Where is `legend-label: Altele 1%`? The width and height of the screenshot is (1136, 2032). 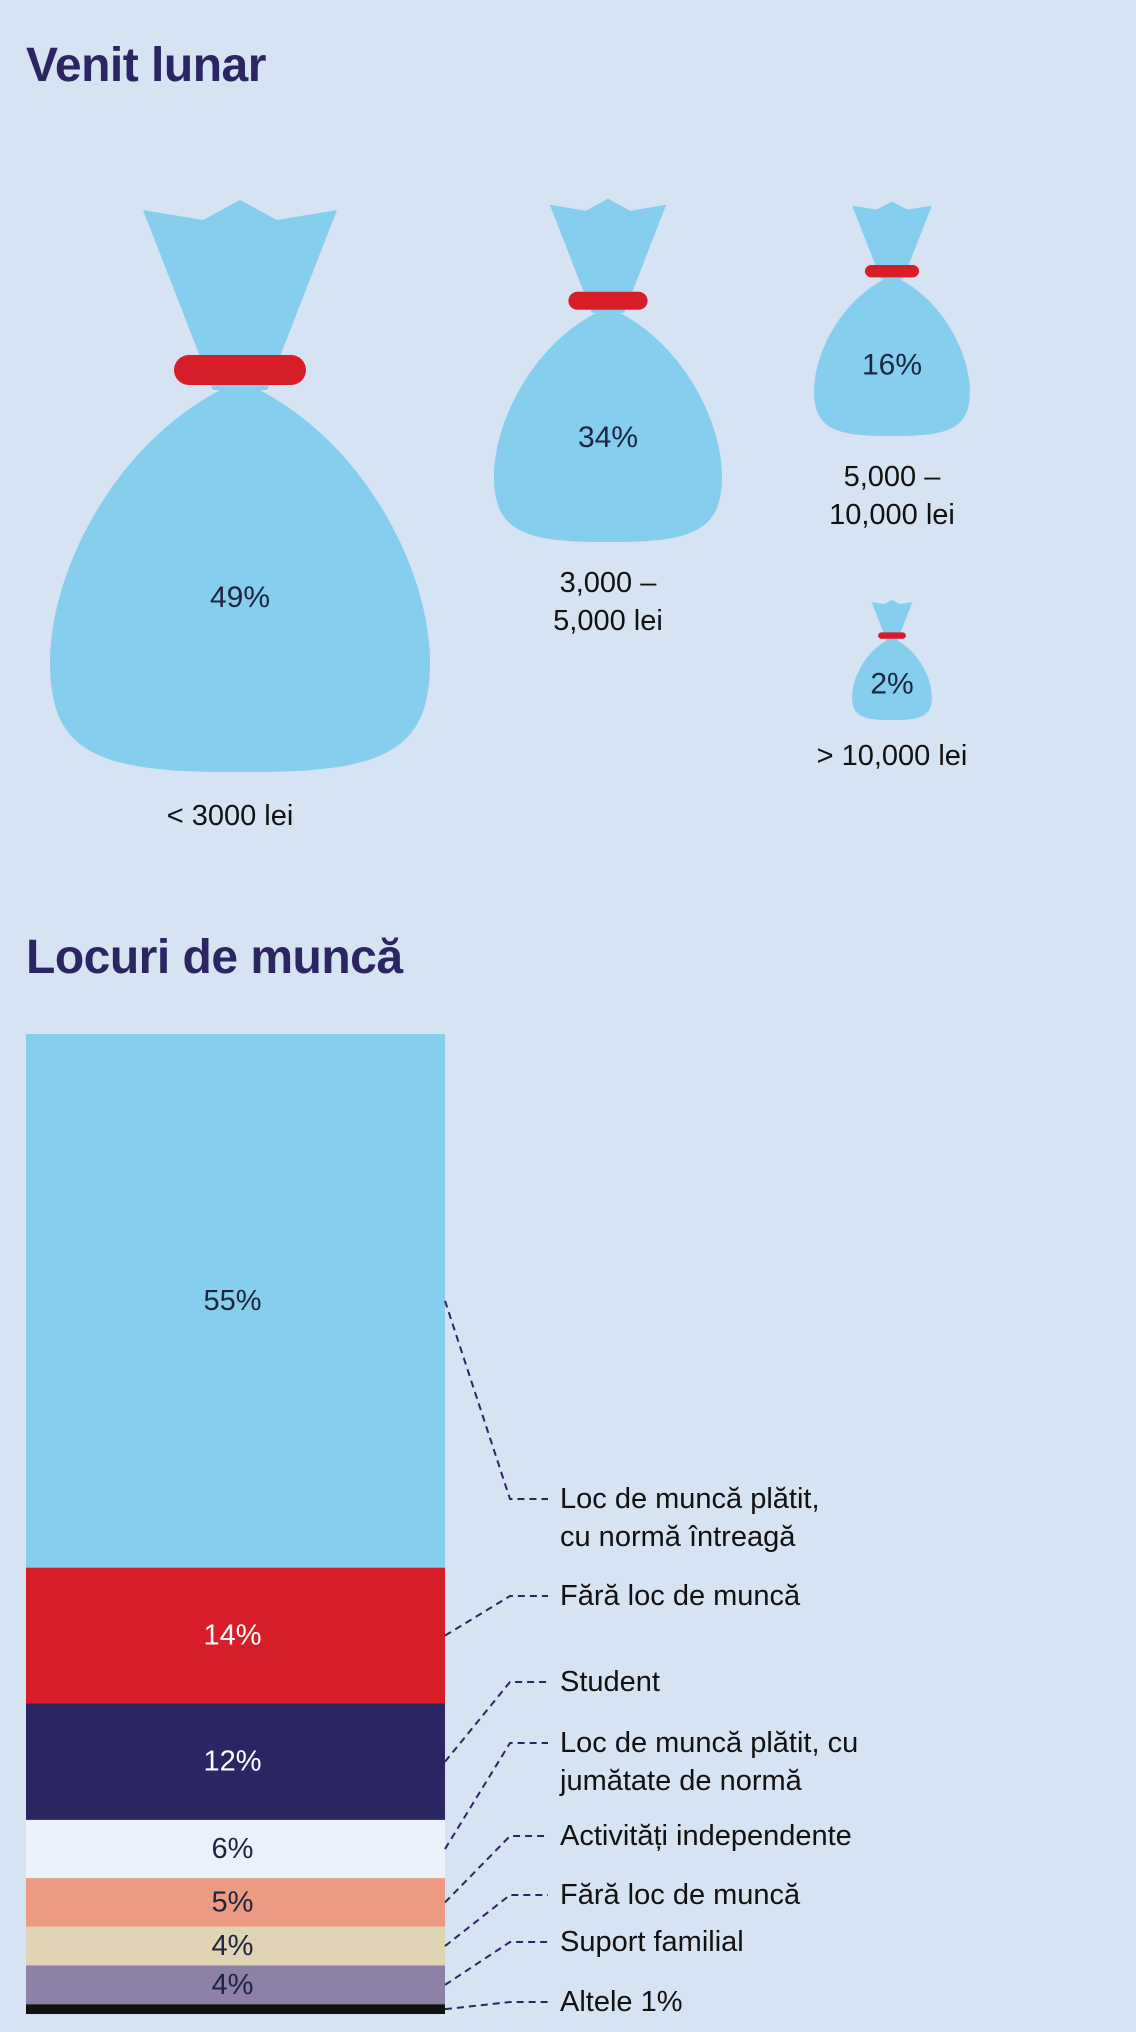 legend-label: Altele 1% is located at coordinates (621, 2002).